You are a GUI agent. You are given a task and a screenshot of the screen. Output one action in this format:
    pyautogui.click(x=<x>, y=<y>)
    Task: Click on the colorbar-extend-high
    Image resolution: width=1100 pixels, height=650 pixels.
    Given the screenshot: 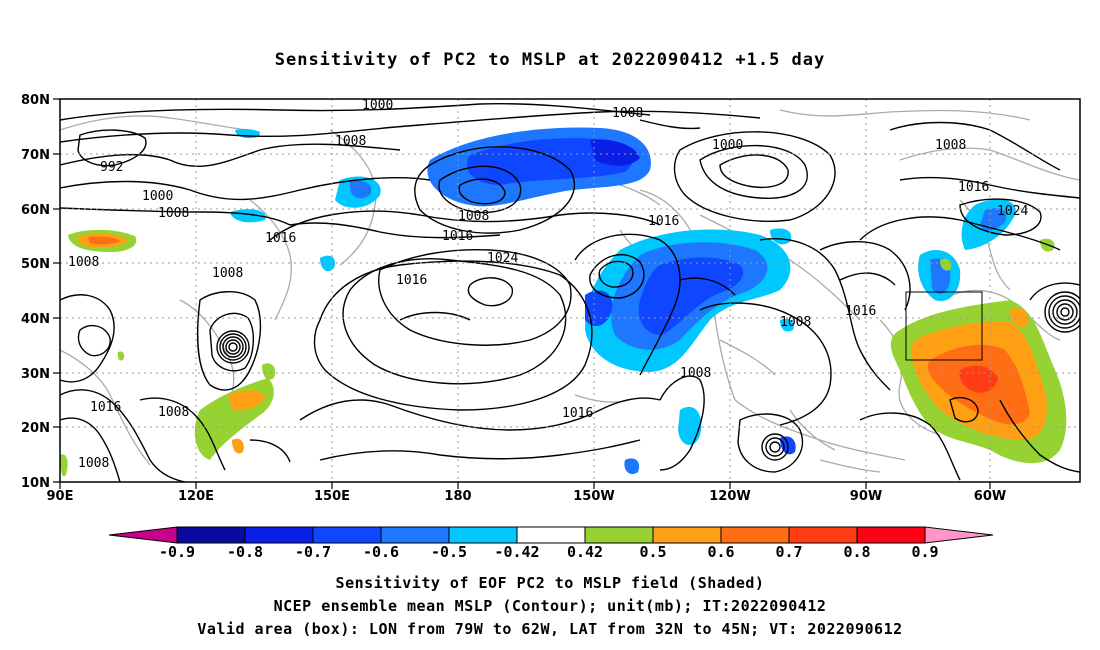 What is the action you would take?
    pyautogui.click(x=959, y=535)
    